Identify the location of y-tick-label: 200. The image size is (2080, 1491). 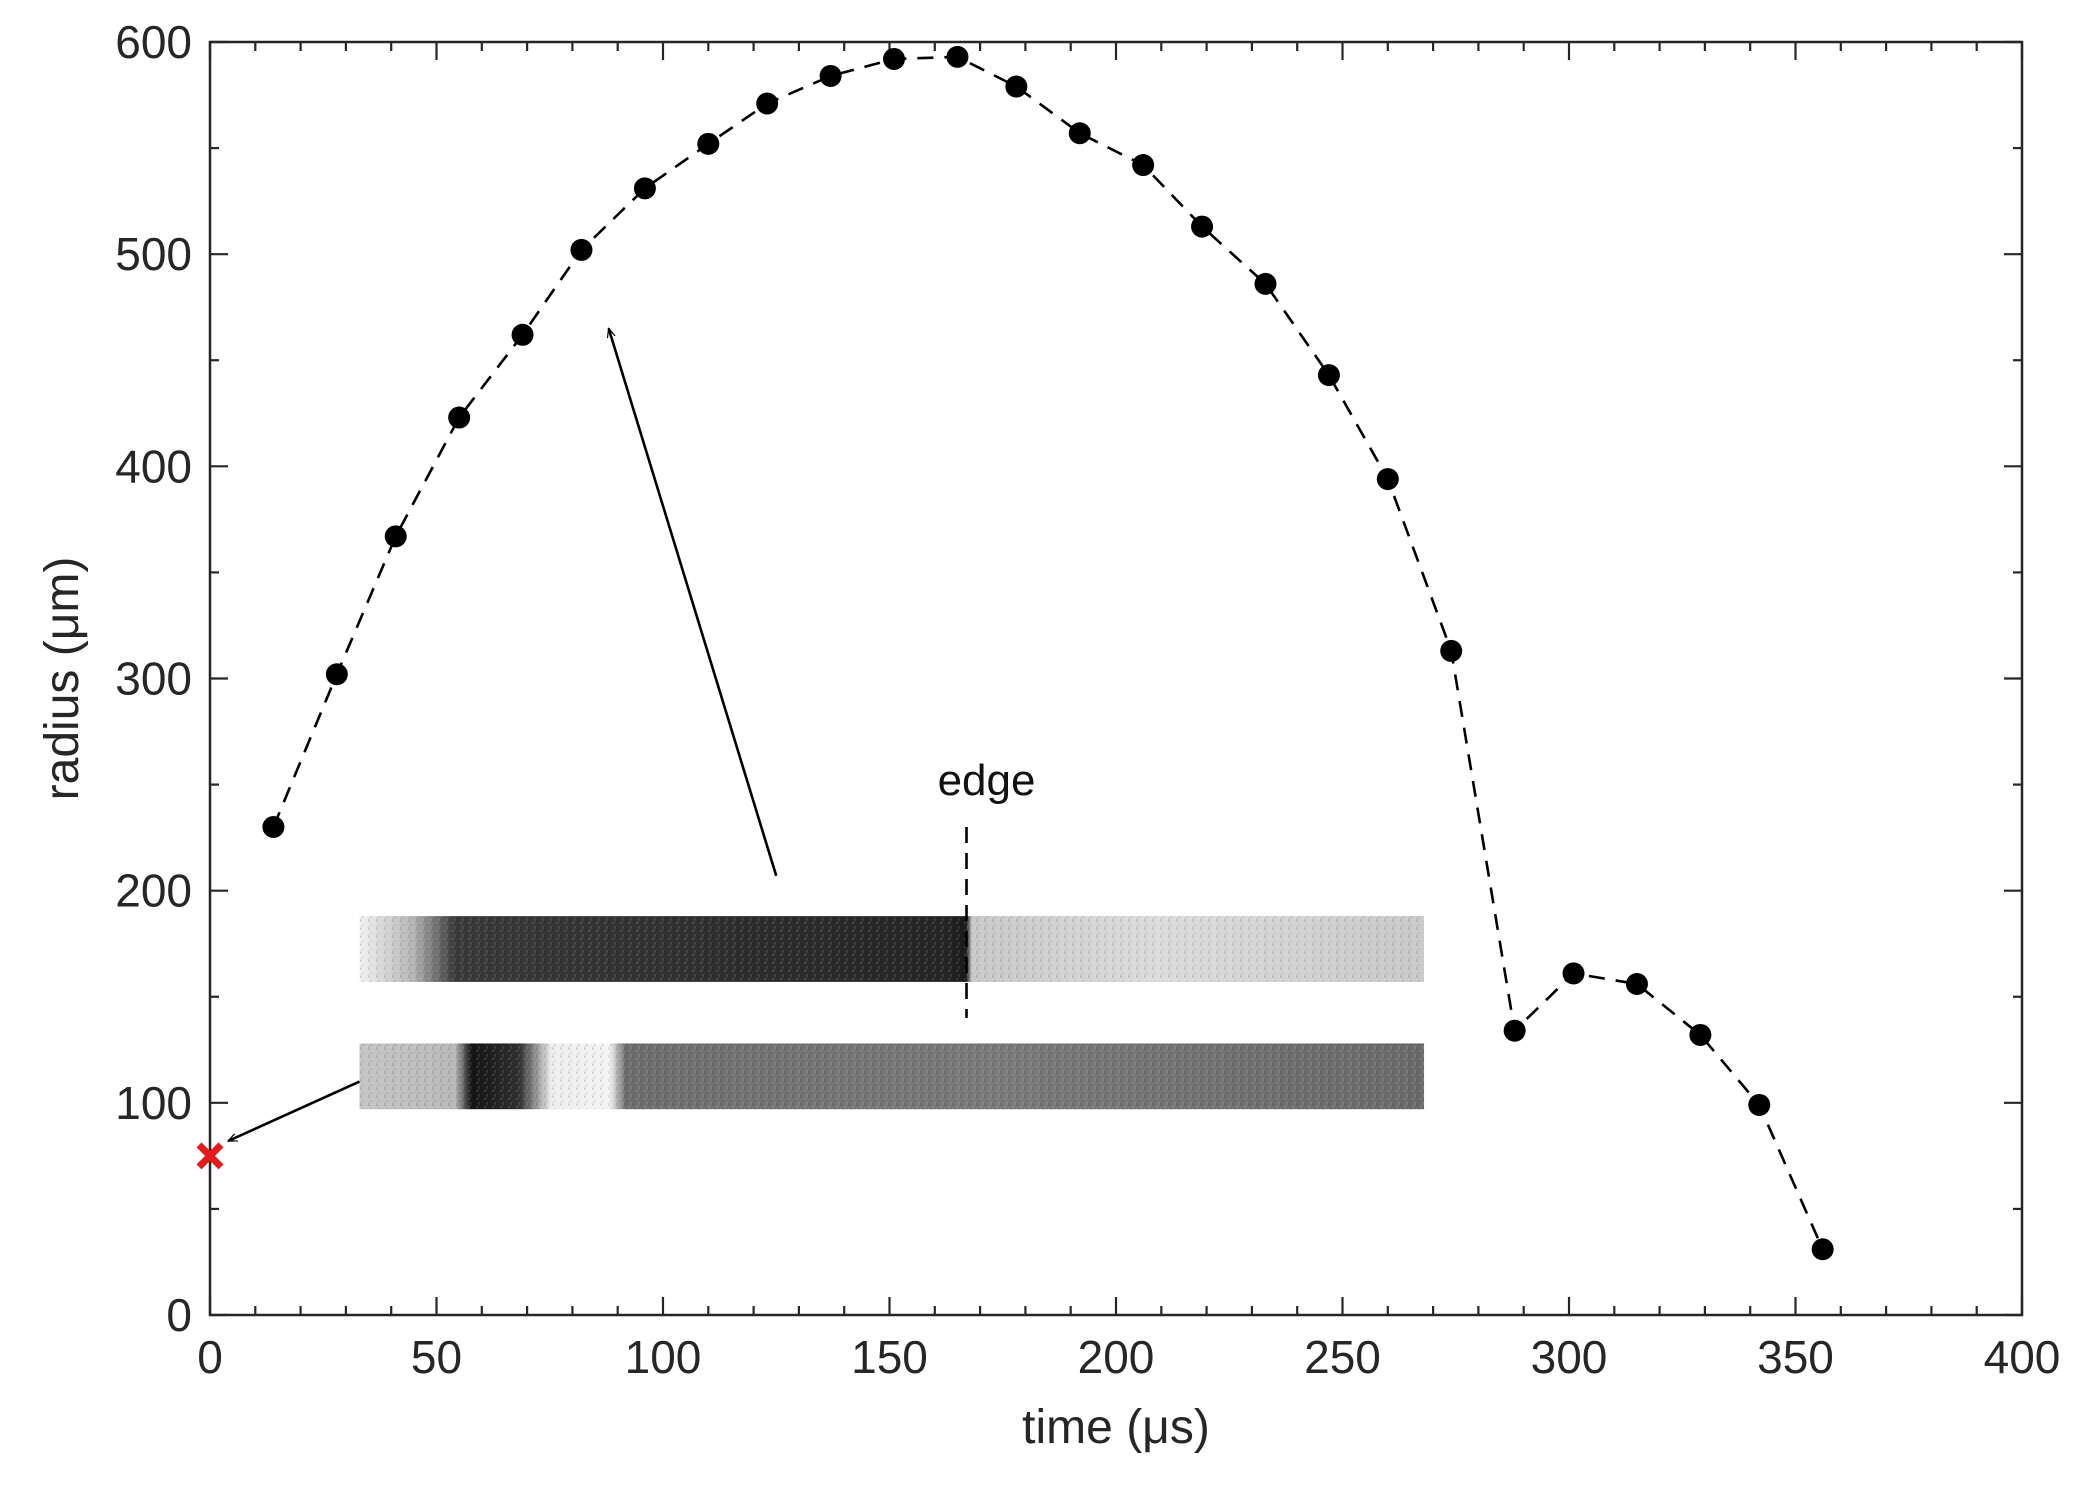
(153, 891).